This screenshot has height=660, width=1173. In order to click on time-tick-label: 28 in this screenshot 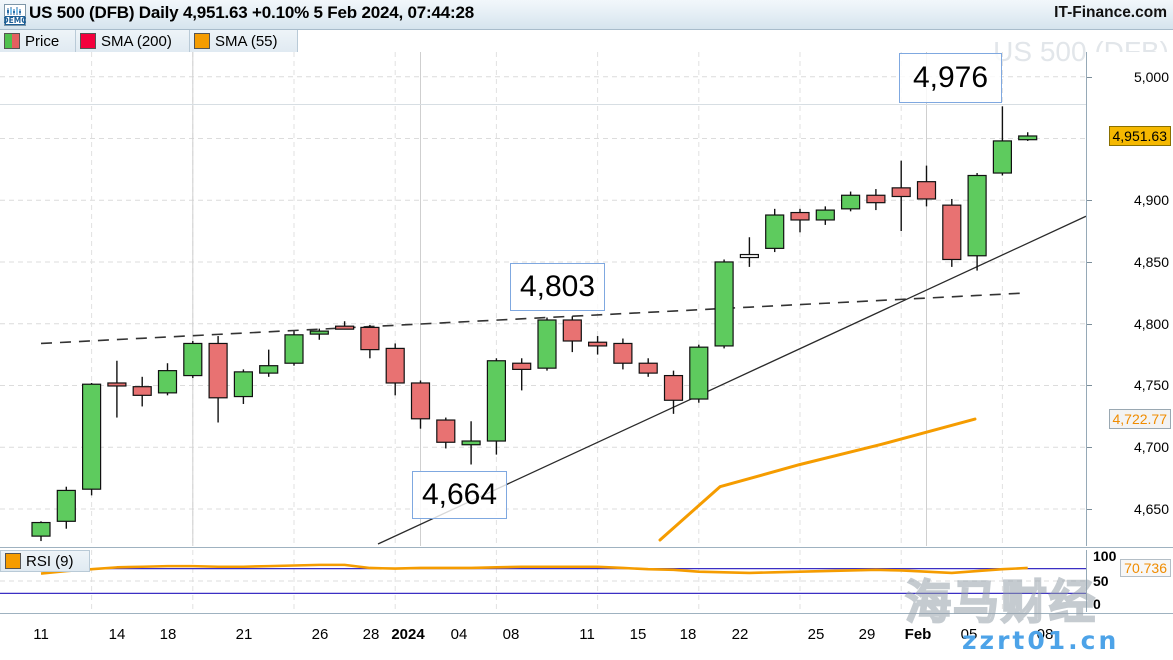, I will do `click(371, 634)`.